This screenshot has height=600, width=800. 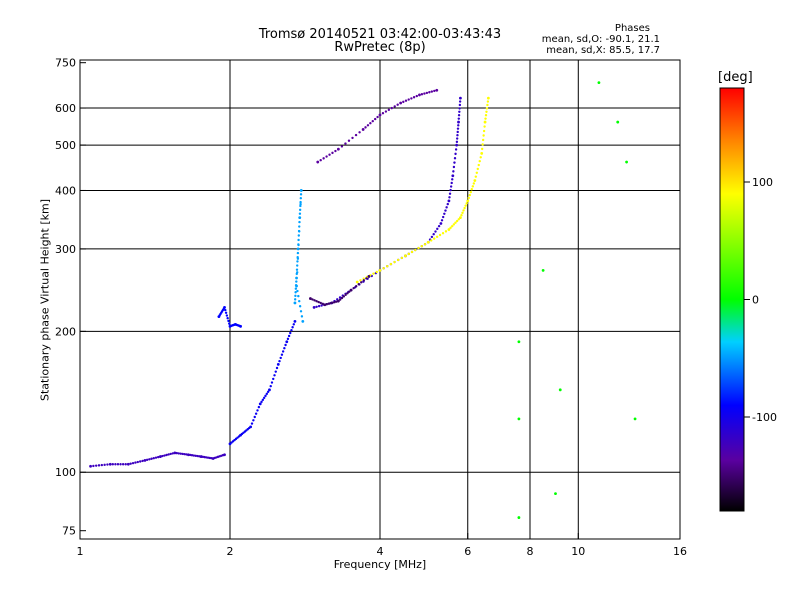 I want to click on y-tick-label: 300, so click(x=65, y=249).